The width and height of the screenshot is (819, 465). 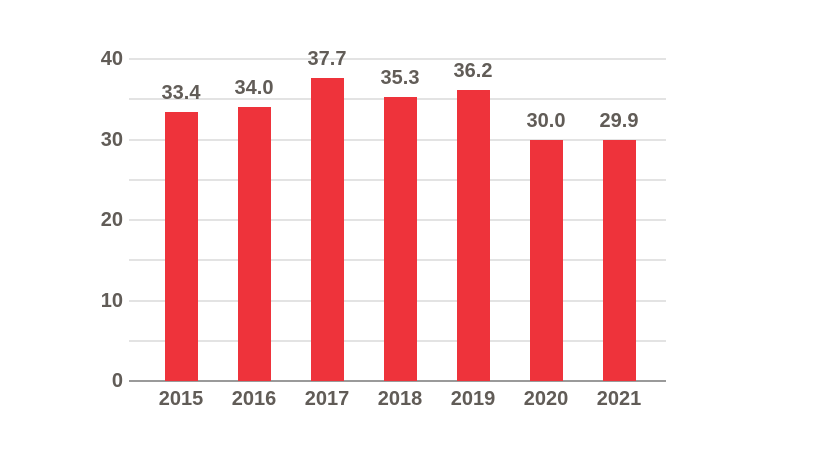 What do you see at coordinates (473, 399) in the screenshot?
I see `x-tick-label-2019: 2019` at bounding box center [473, 399].